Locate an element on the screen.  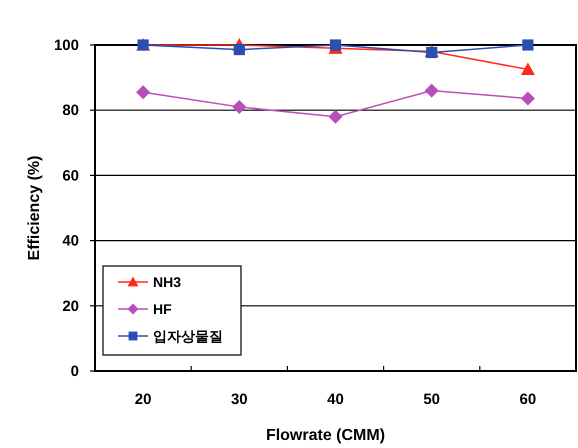
y-tick-label: 0 is located at coordinates (74, 371).